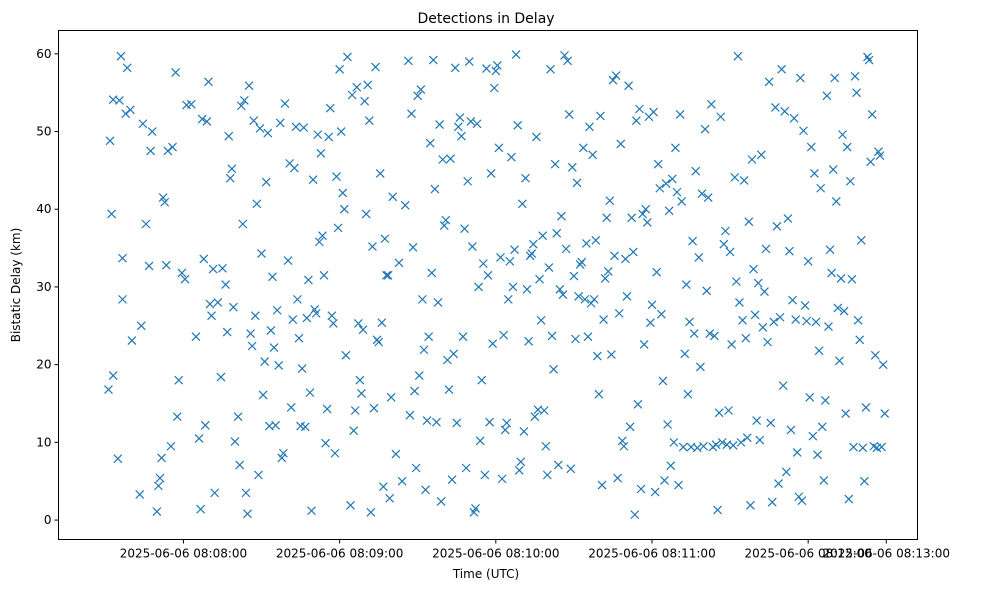 The width and height of the screenshot is (988, 590). I want to click on y-tick-label: 50, so click(43, 132).